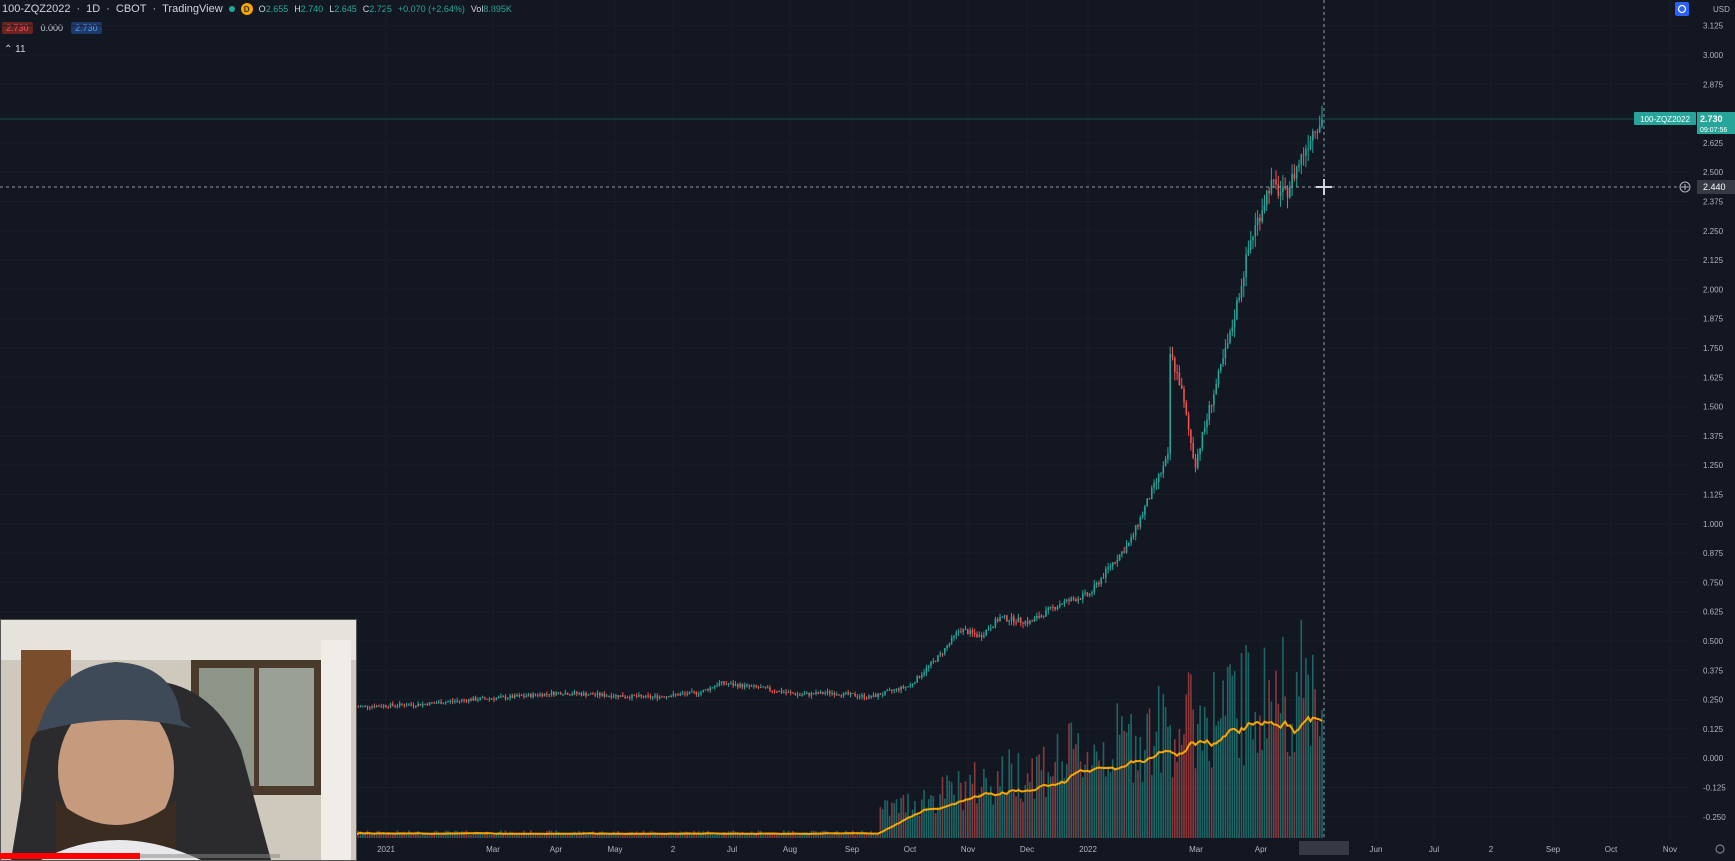 The image size is (1735, 861). I want to click on currency-label: USD, so click(1721, 9).